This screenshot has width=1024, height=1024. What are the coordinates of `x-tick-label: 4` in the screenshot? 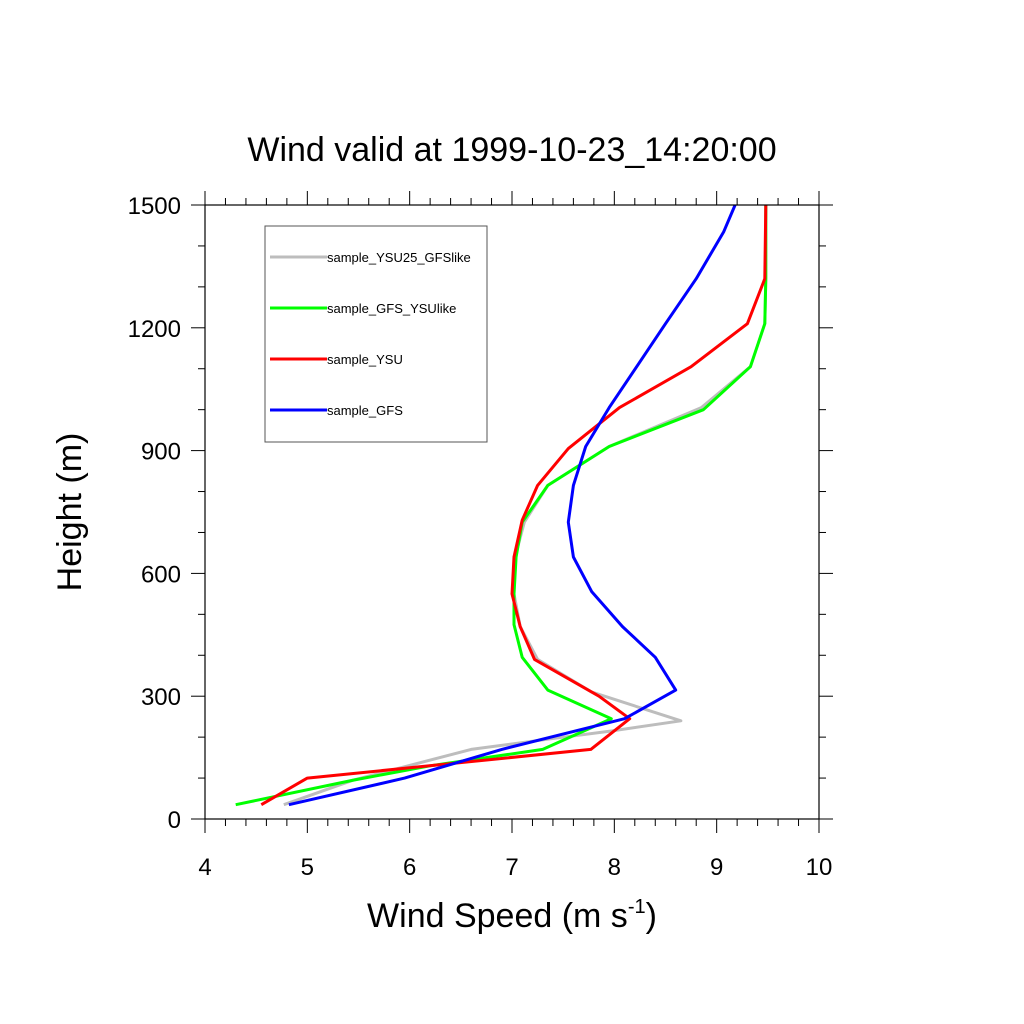 It's located at (204, 867).